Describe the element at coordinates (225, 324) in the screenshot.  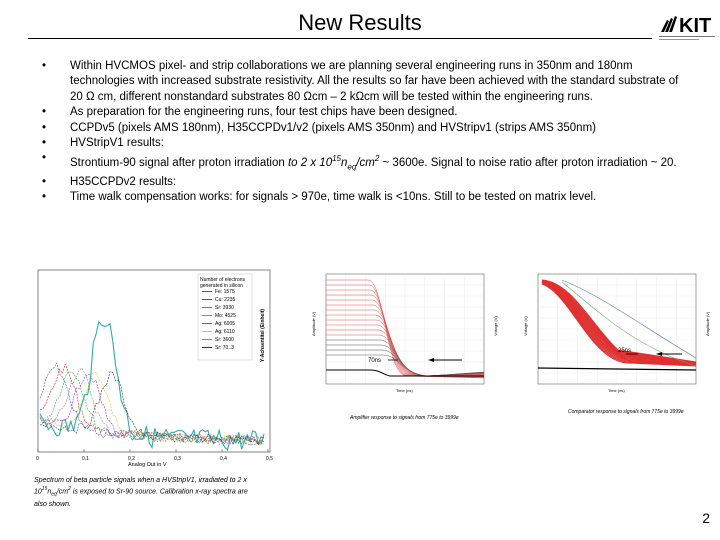
I see `legend-entry: Ag: 6005` at that location.